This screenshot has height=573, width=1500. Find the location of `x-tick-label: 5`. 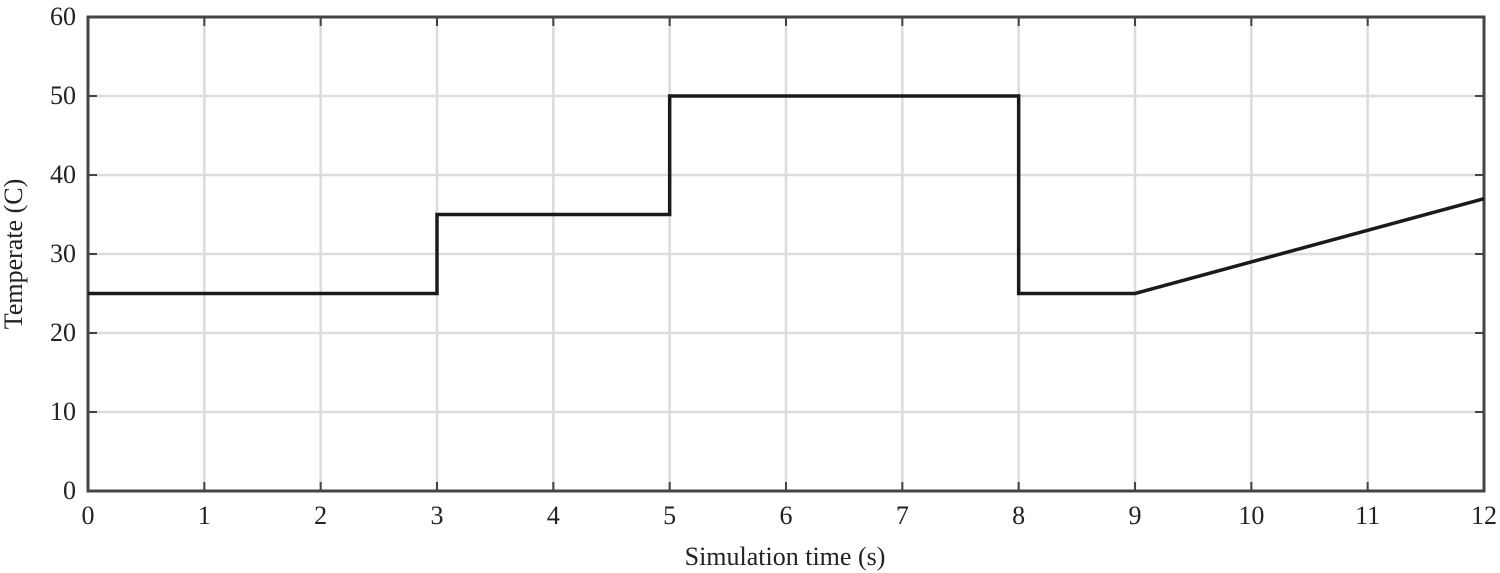

x-tick-label: 5 is located at coordinates (669, 515).